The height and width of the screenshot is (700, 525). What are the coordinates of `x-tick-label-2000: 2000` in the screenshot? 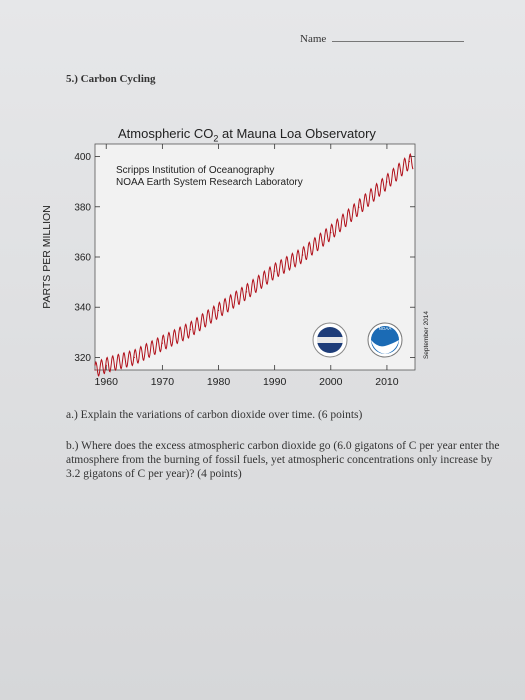 It's located at (331, 382).